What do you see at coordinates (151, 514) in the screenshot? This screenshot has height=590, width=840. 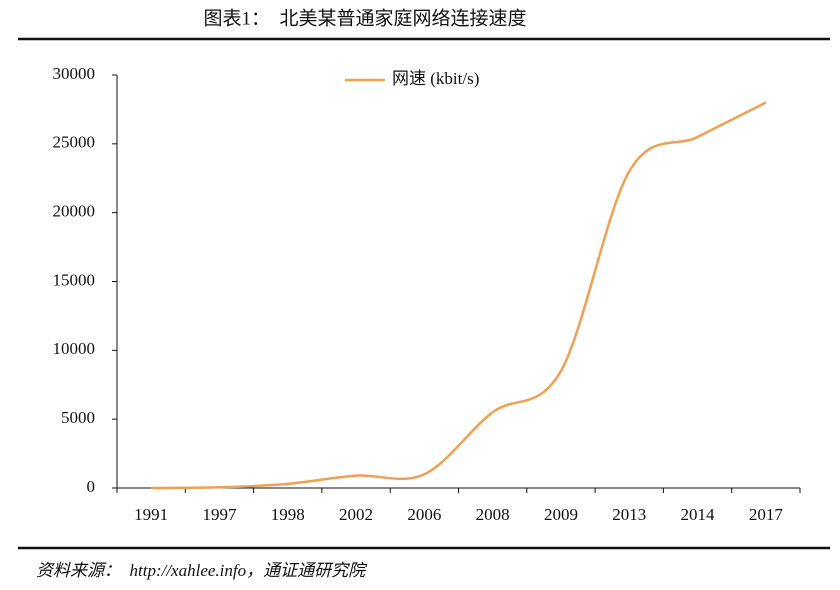 I see `x-tick-label: 1991` at bounding box center [151, 514].